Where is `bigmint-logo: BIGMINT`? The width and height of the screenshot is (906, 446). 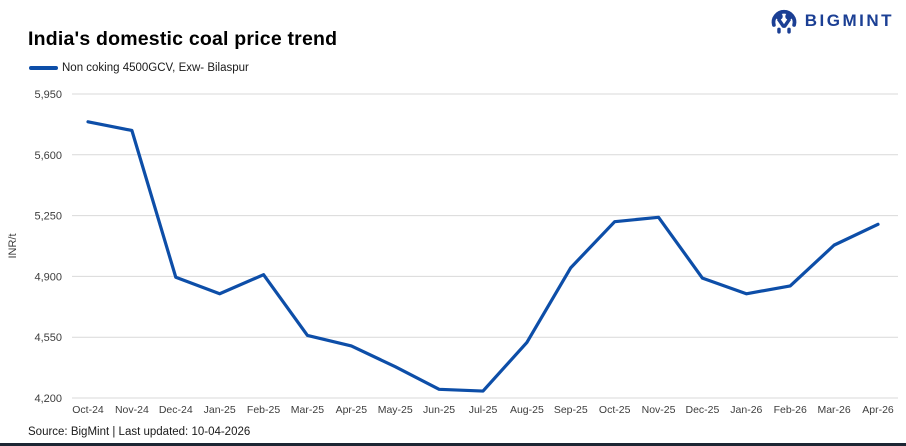 bigmint-logo: BIGMINT is located at coordinates (831, 20).